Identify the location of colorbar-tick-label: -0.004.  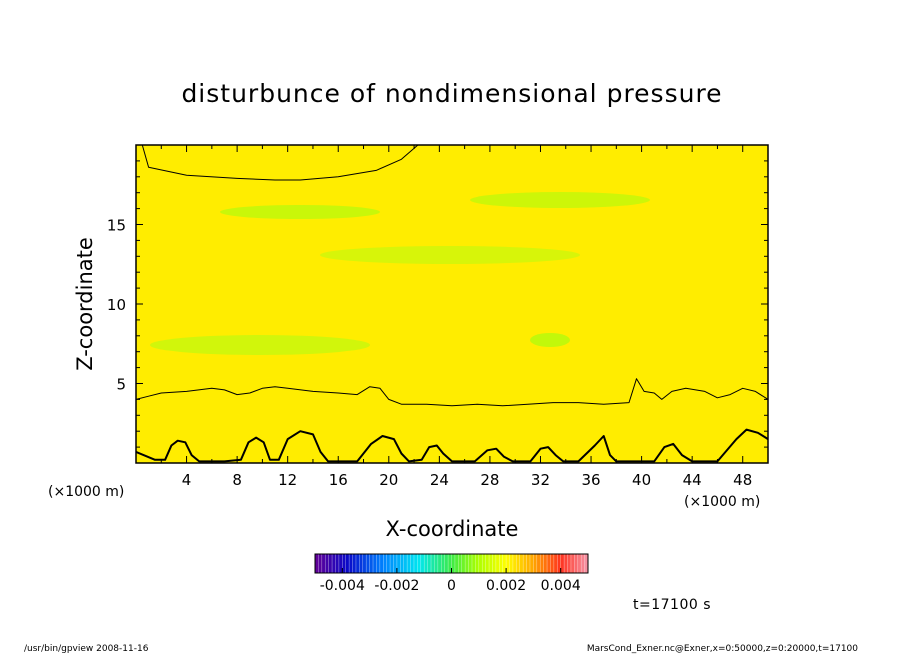
(342, 586).